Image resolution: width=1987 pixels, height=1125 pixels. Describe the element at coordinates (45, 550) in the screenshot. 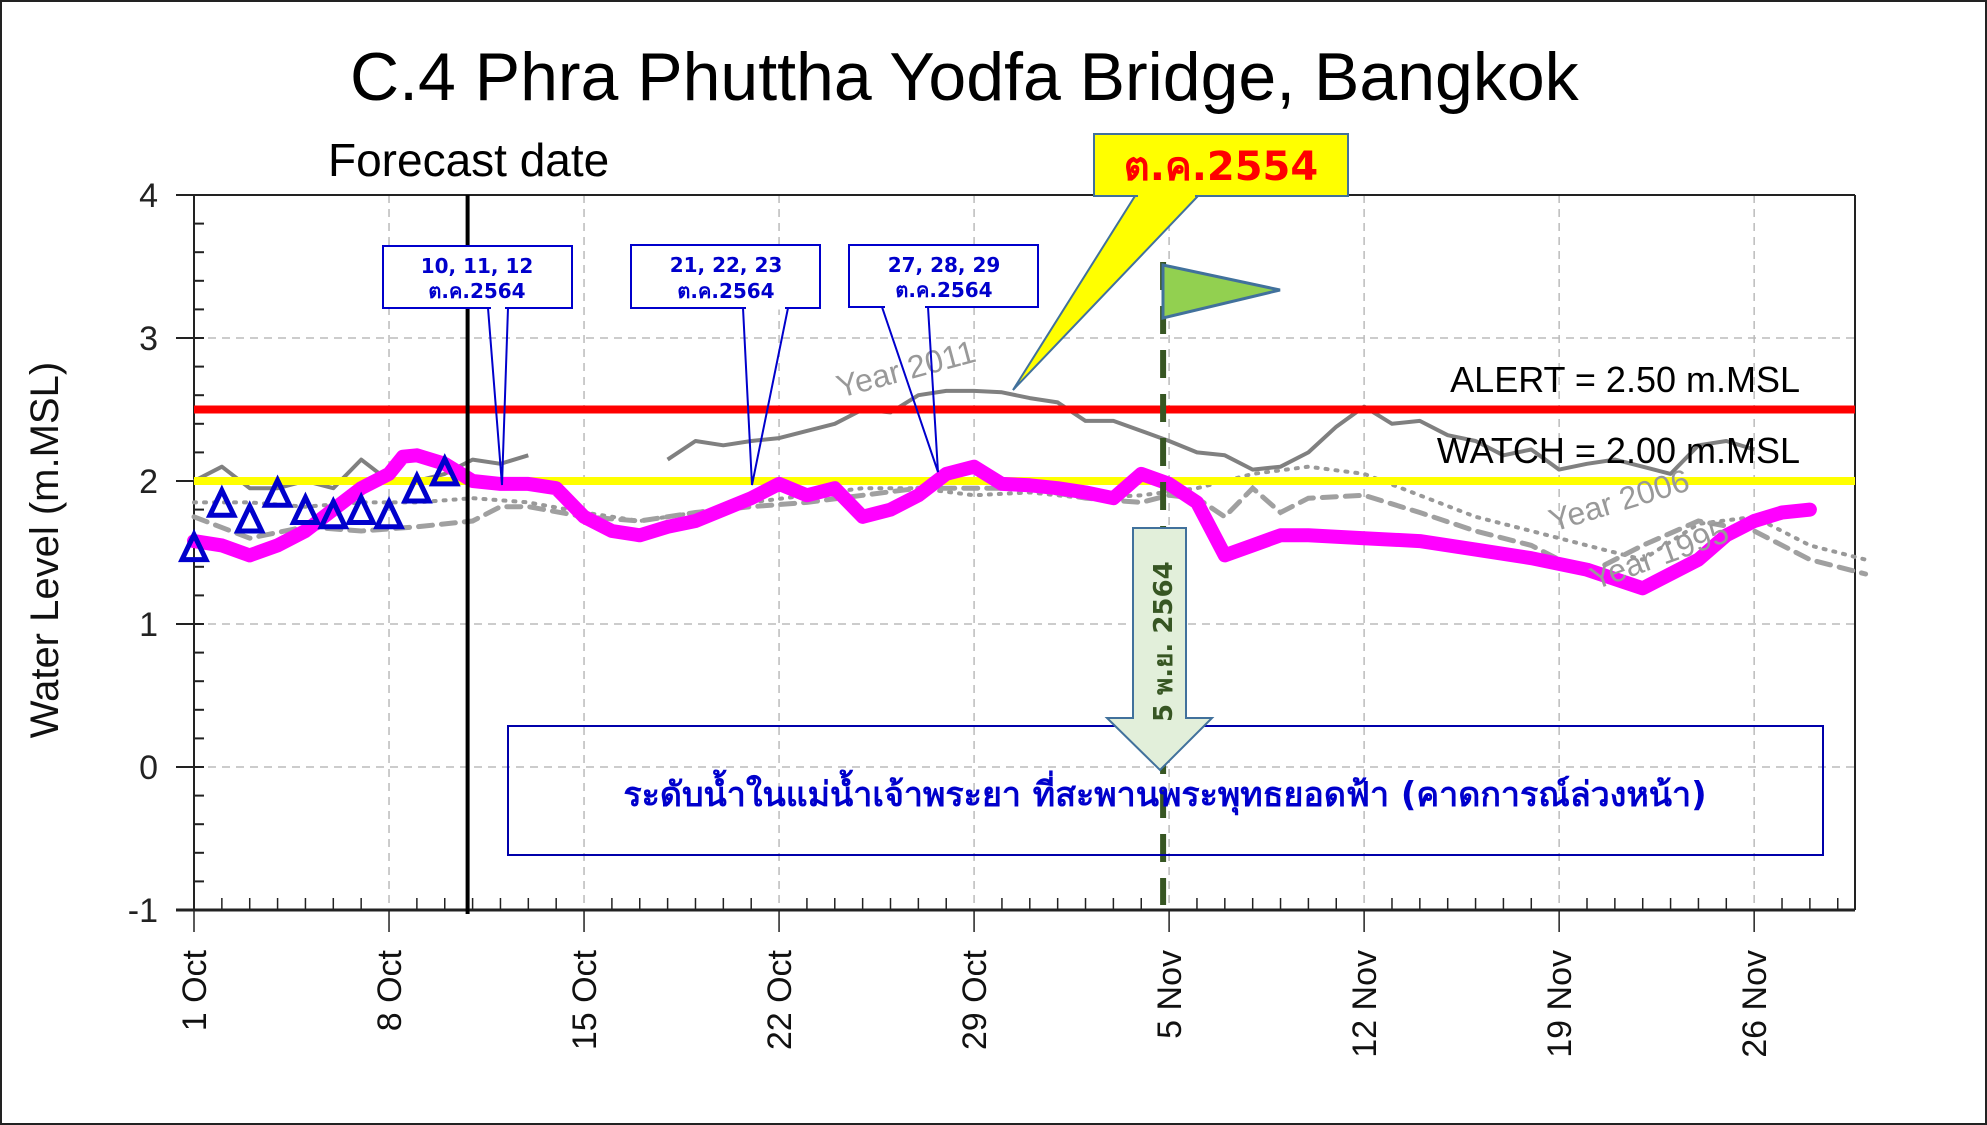

I see `y-axis-label: Water Level (m.MSL)` at that location.